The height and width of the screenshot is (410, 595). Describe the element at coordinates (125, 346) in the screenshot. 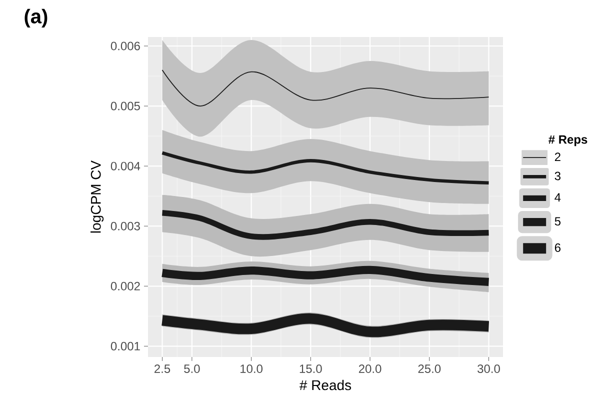

I see `y-tick-label: 0.001` at that location.